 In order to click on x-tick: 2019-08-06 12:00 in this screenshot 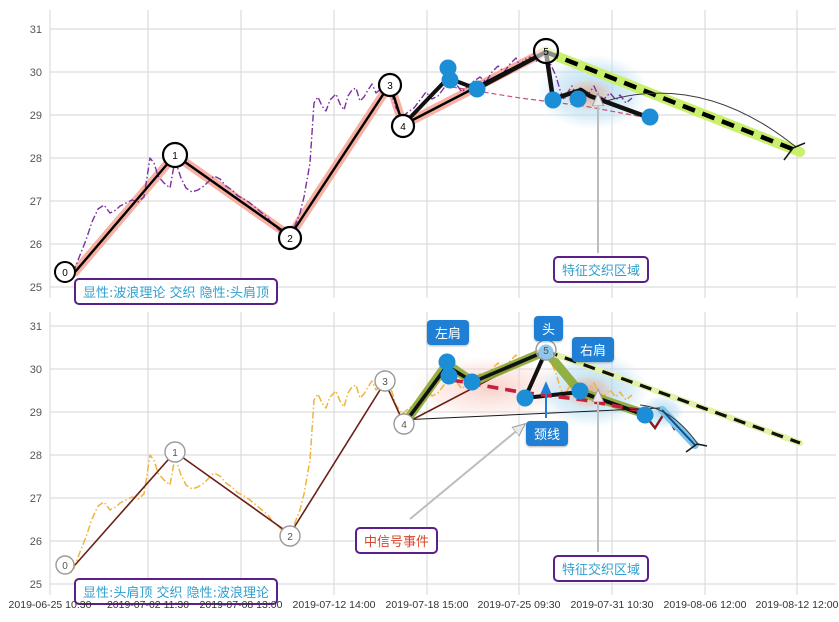, I will do `click(705, 605)`.